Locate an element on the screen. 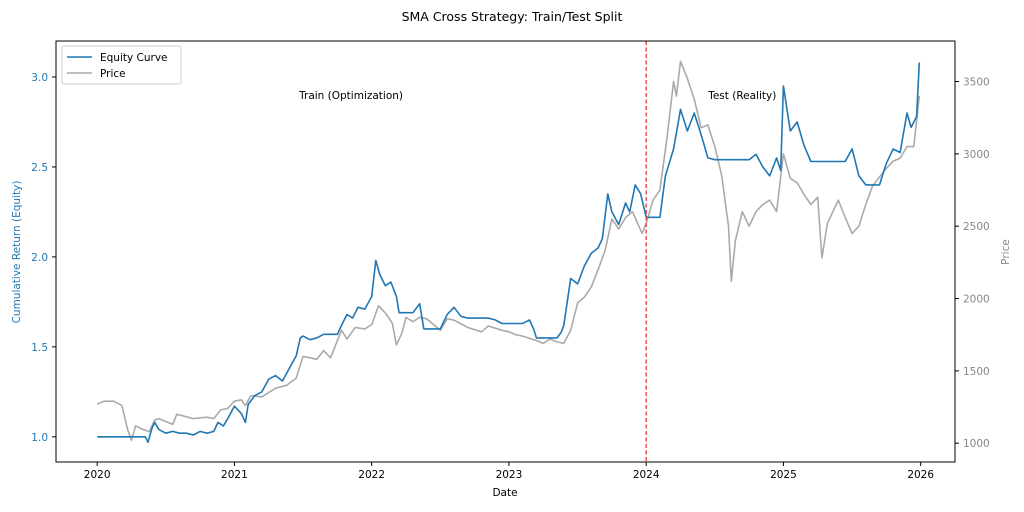 The height and width of the screenshot is (512, 1024). y-right-tick-label: 1500 is located at coordinates (976, 372).